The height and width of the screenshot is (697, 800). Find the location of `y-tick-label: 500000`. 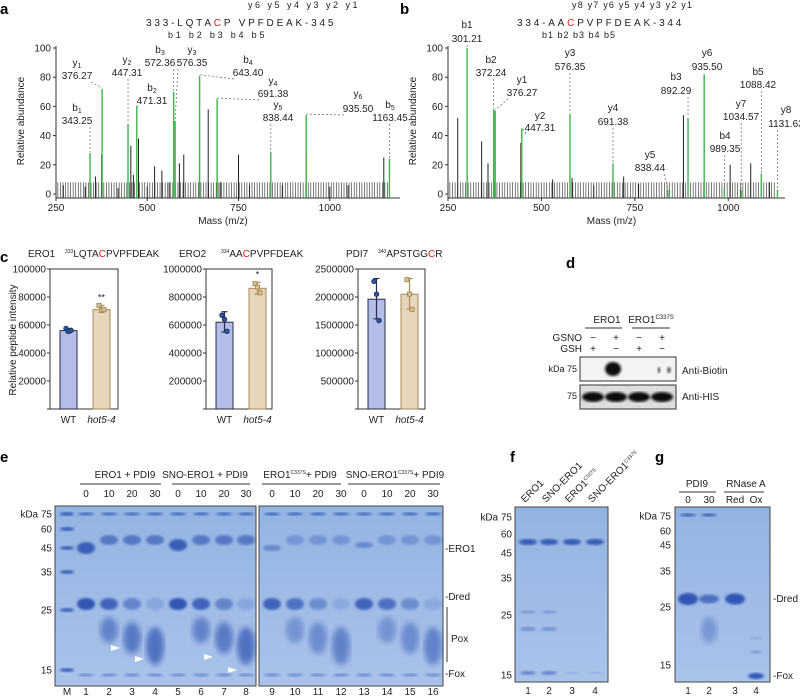

y-tick-label: 500000 is located at coordinates (338, 382).